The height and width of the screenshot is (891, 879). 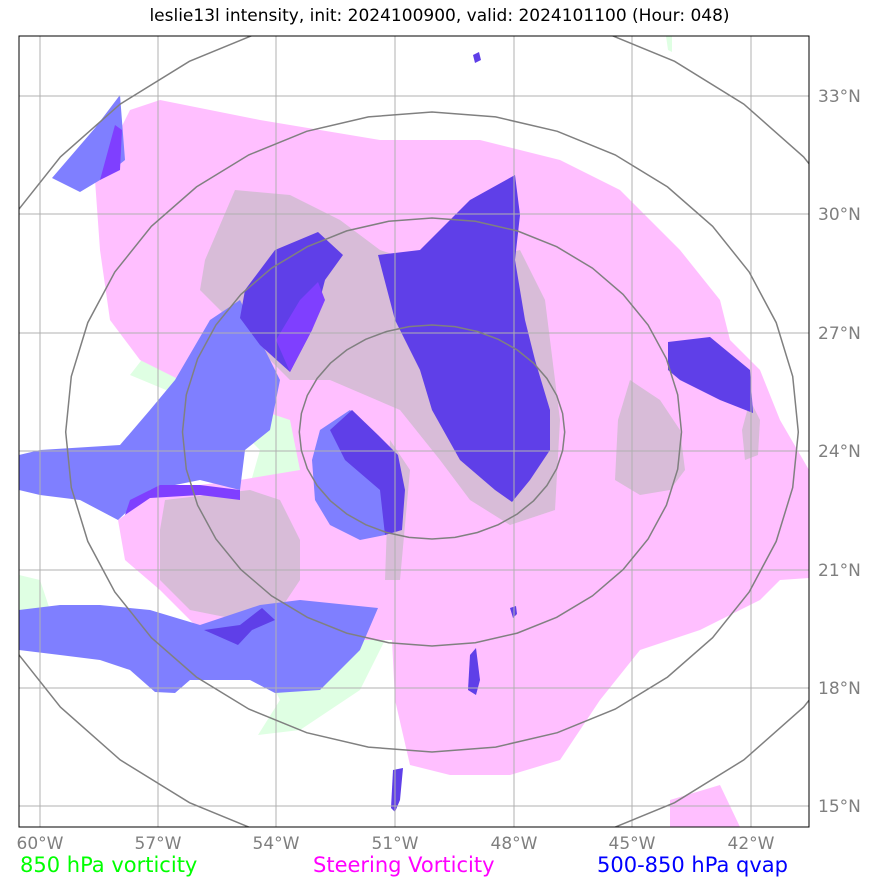 What do you see at coordinates (40, 844) in the screenshot?
I see `longitude-label: 60°W` at bounding box center [40, 844].